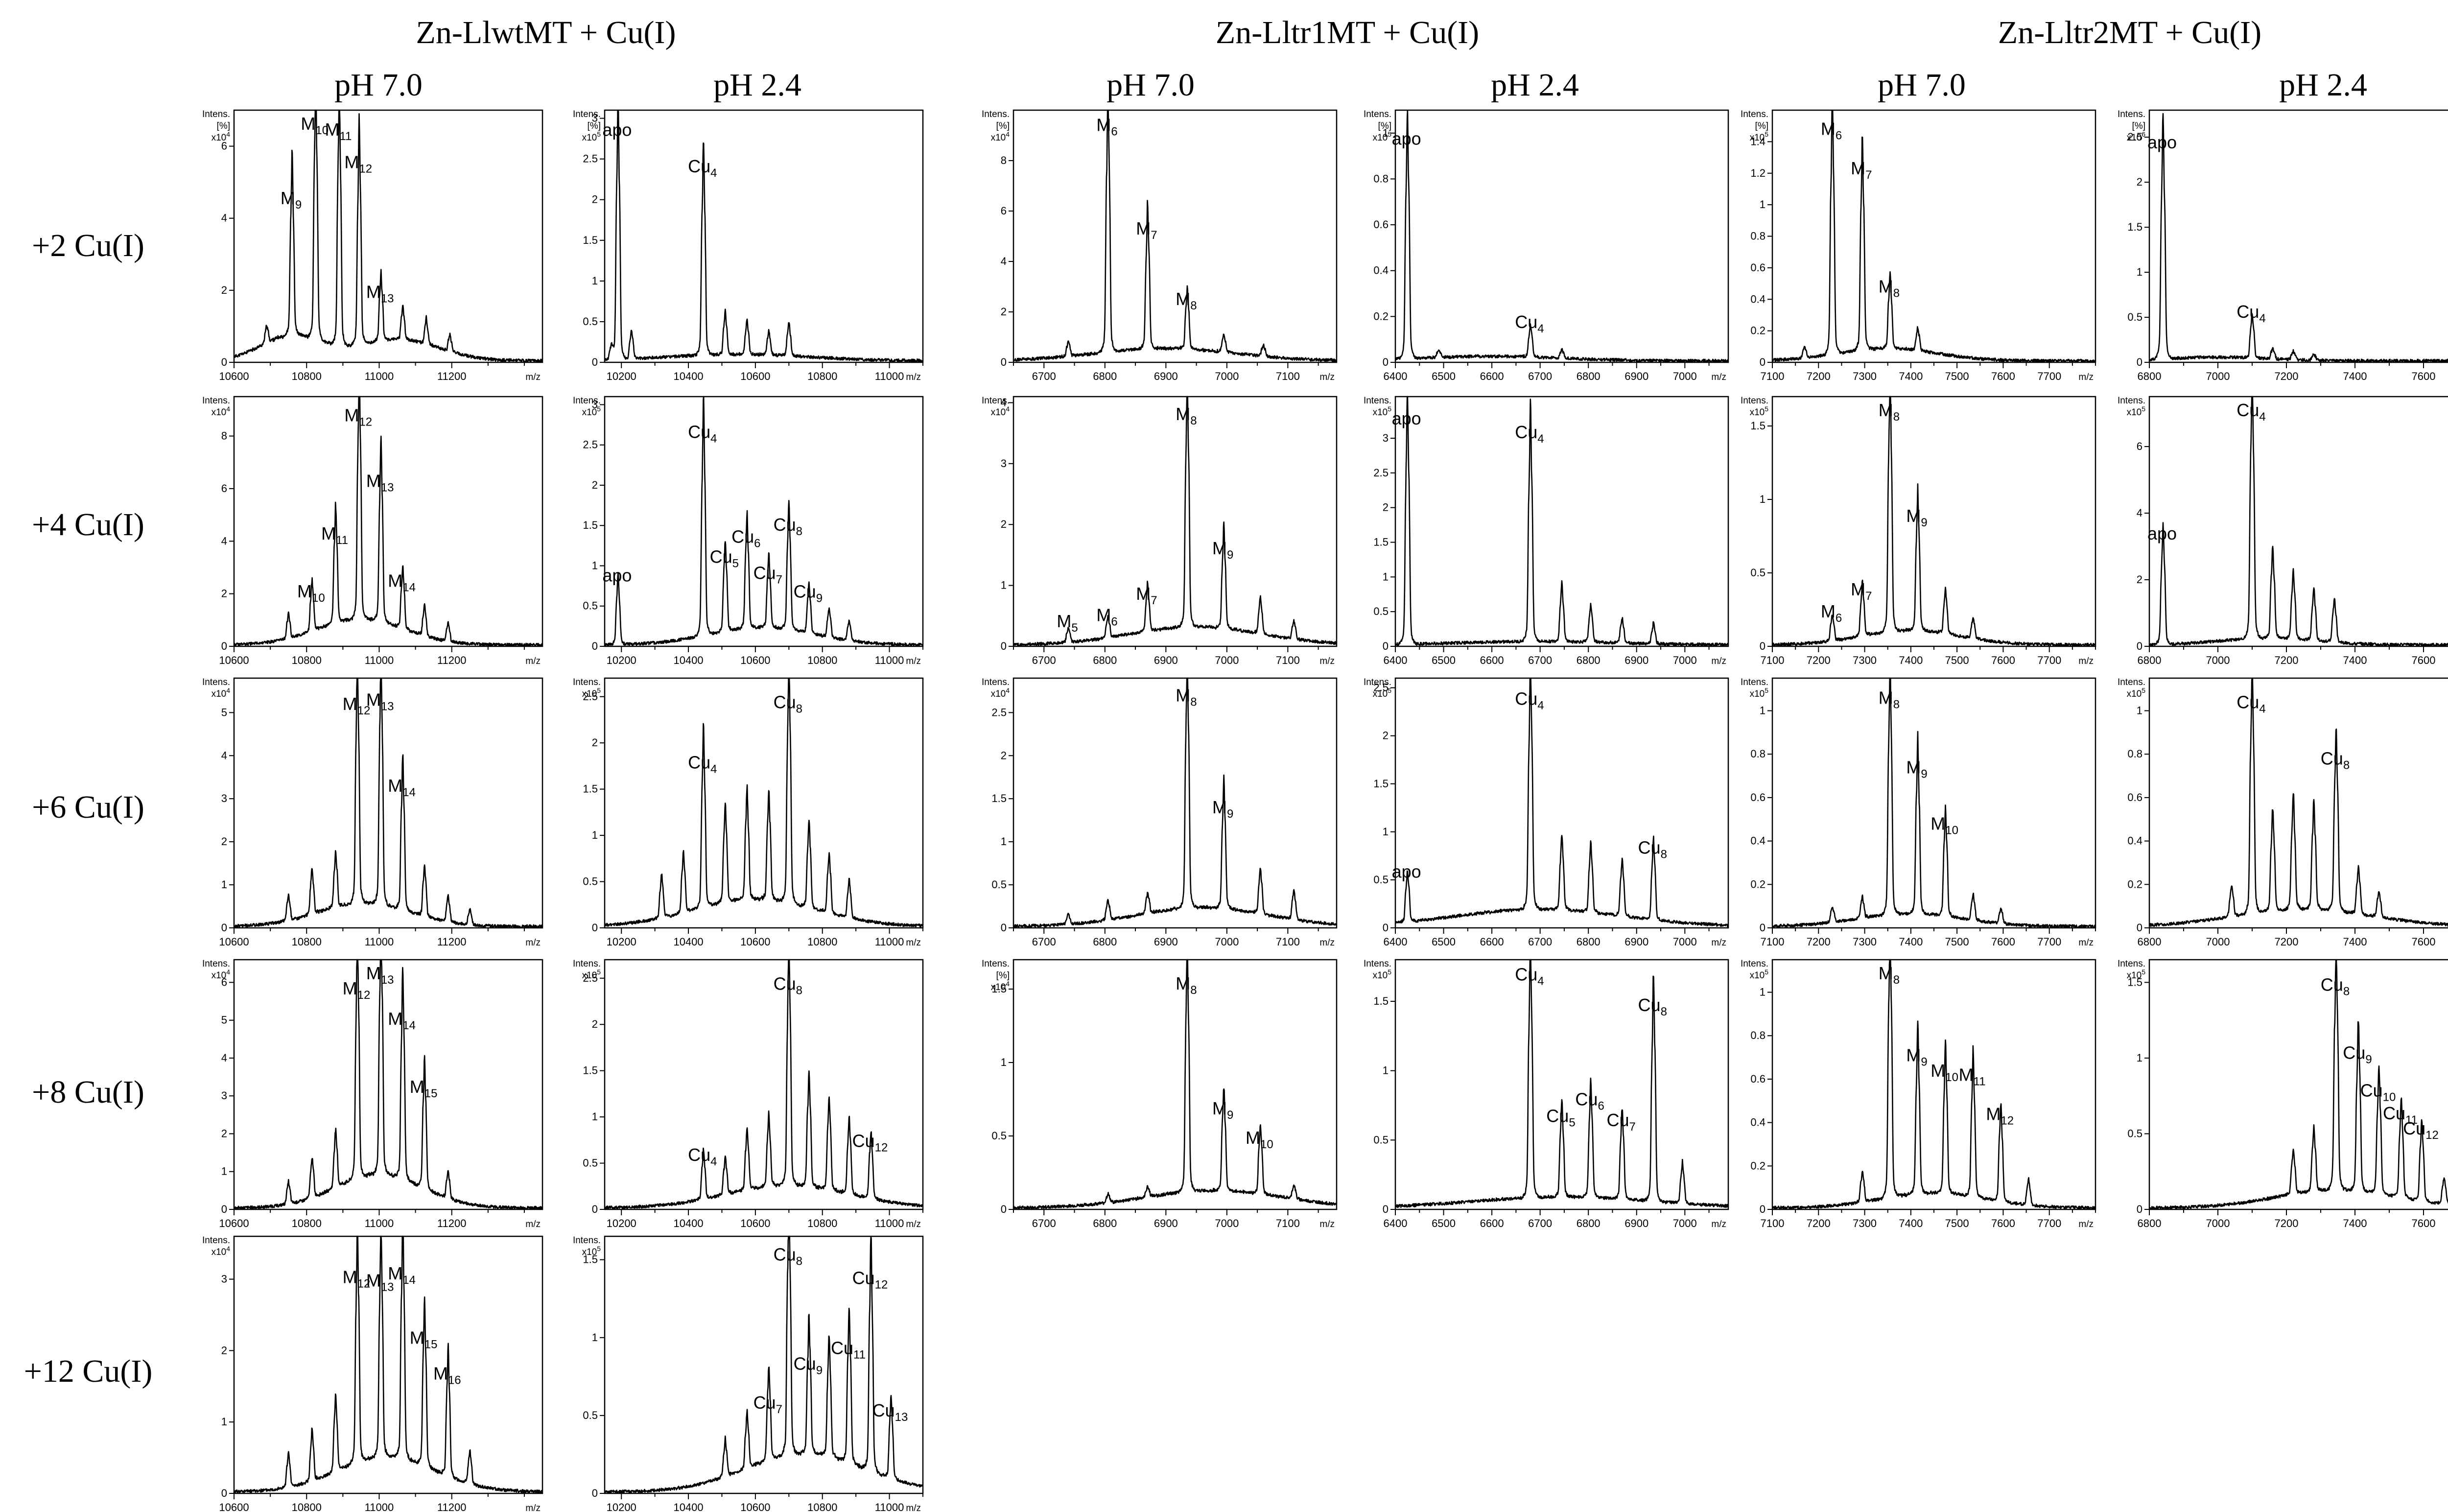  I want to click on ytick-label: 3, so click(1004, 463).